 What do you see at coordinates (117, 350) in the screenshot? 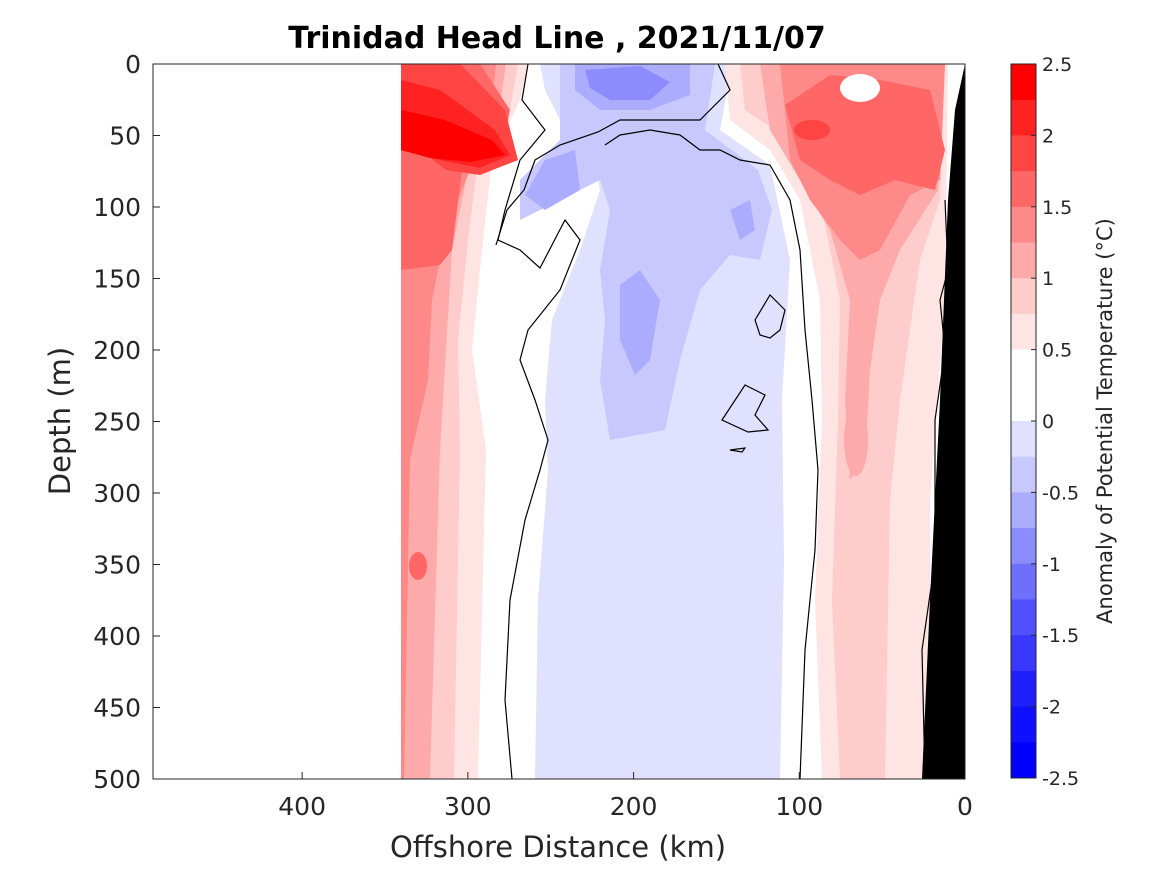
I see `y-tick-label: 200` at bounding box center [117, 350].